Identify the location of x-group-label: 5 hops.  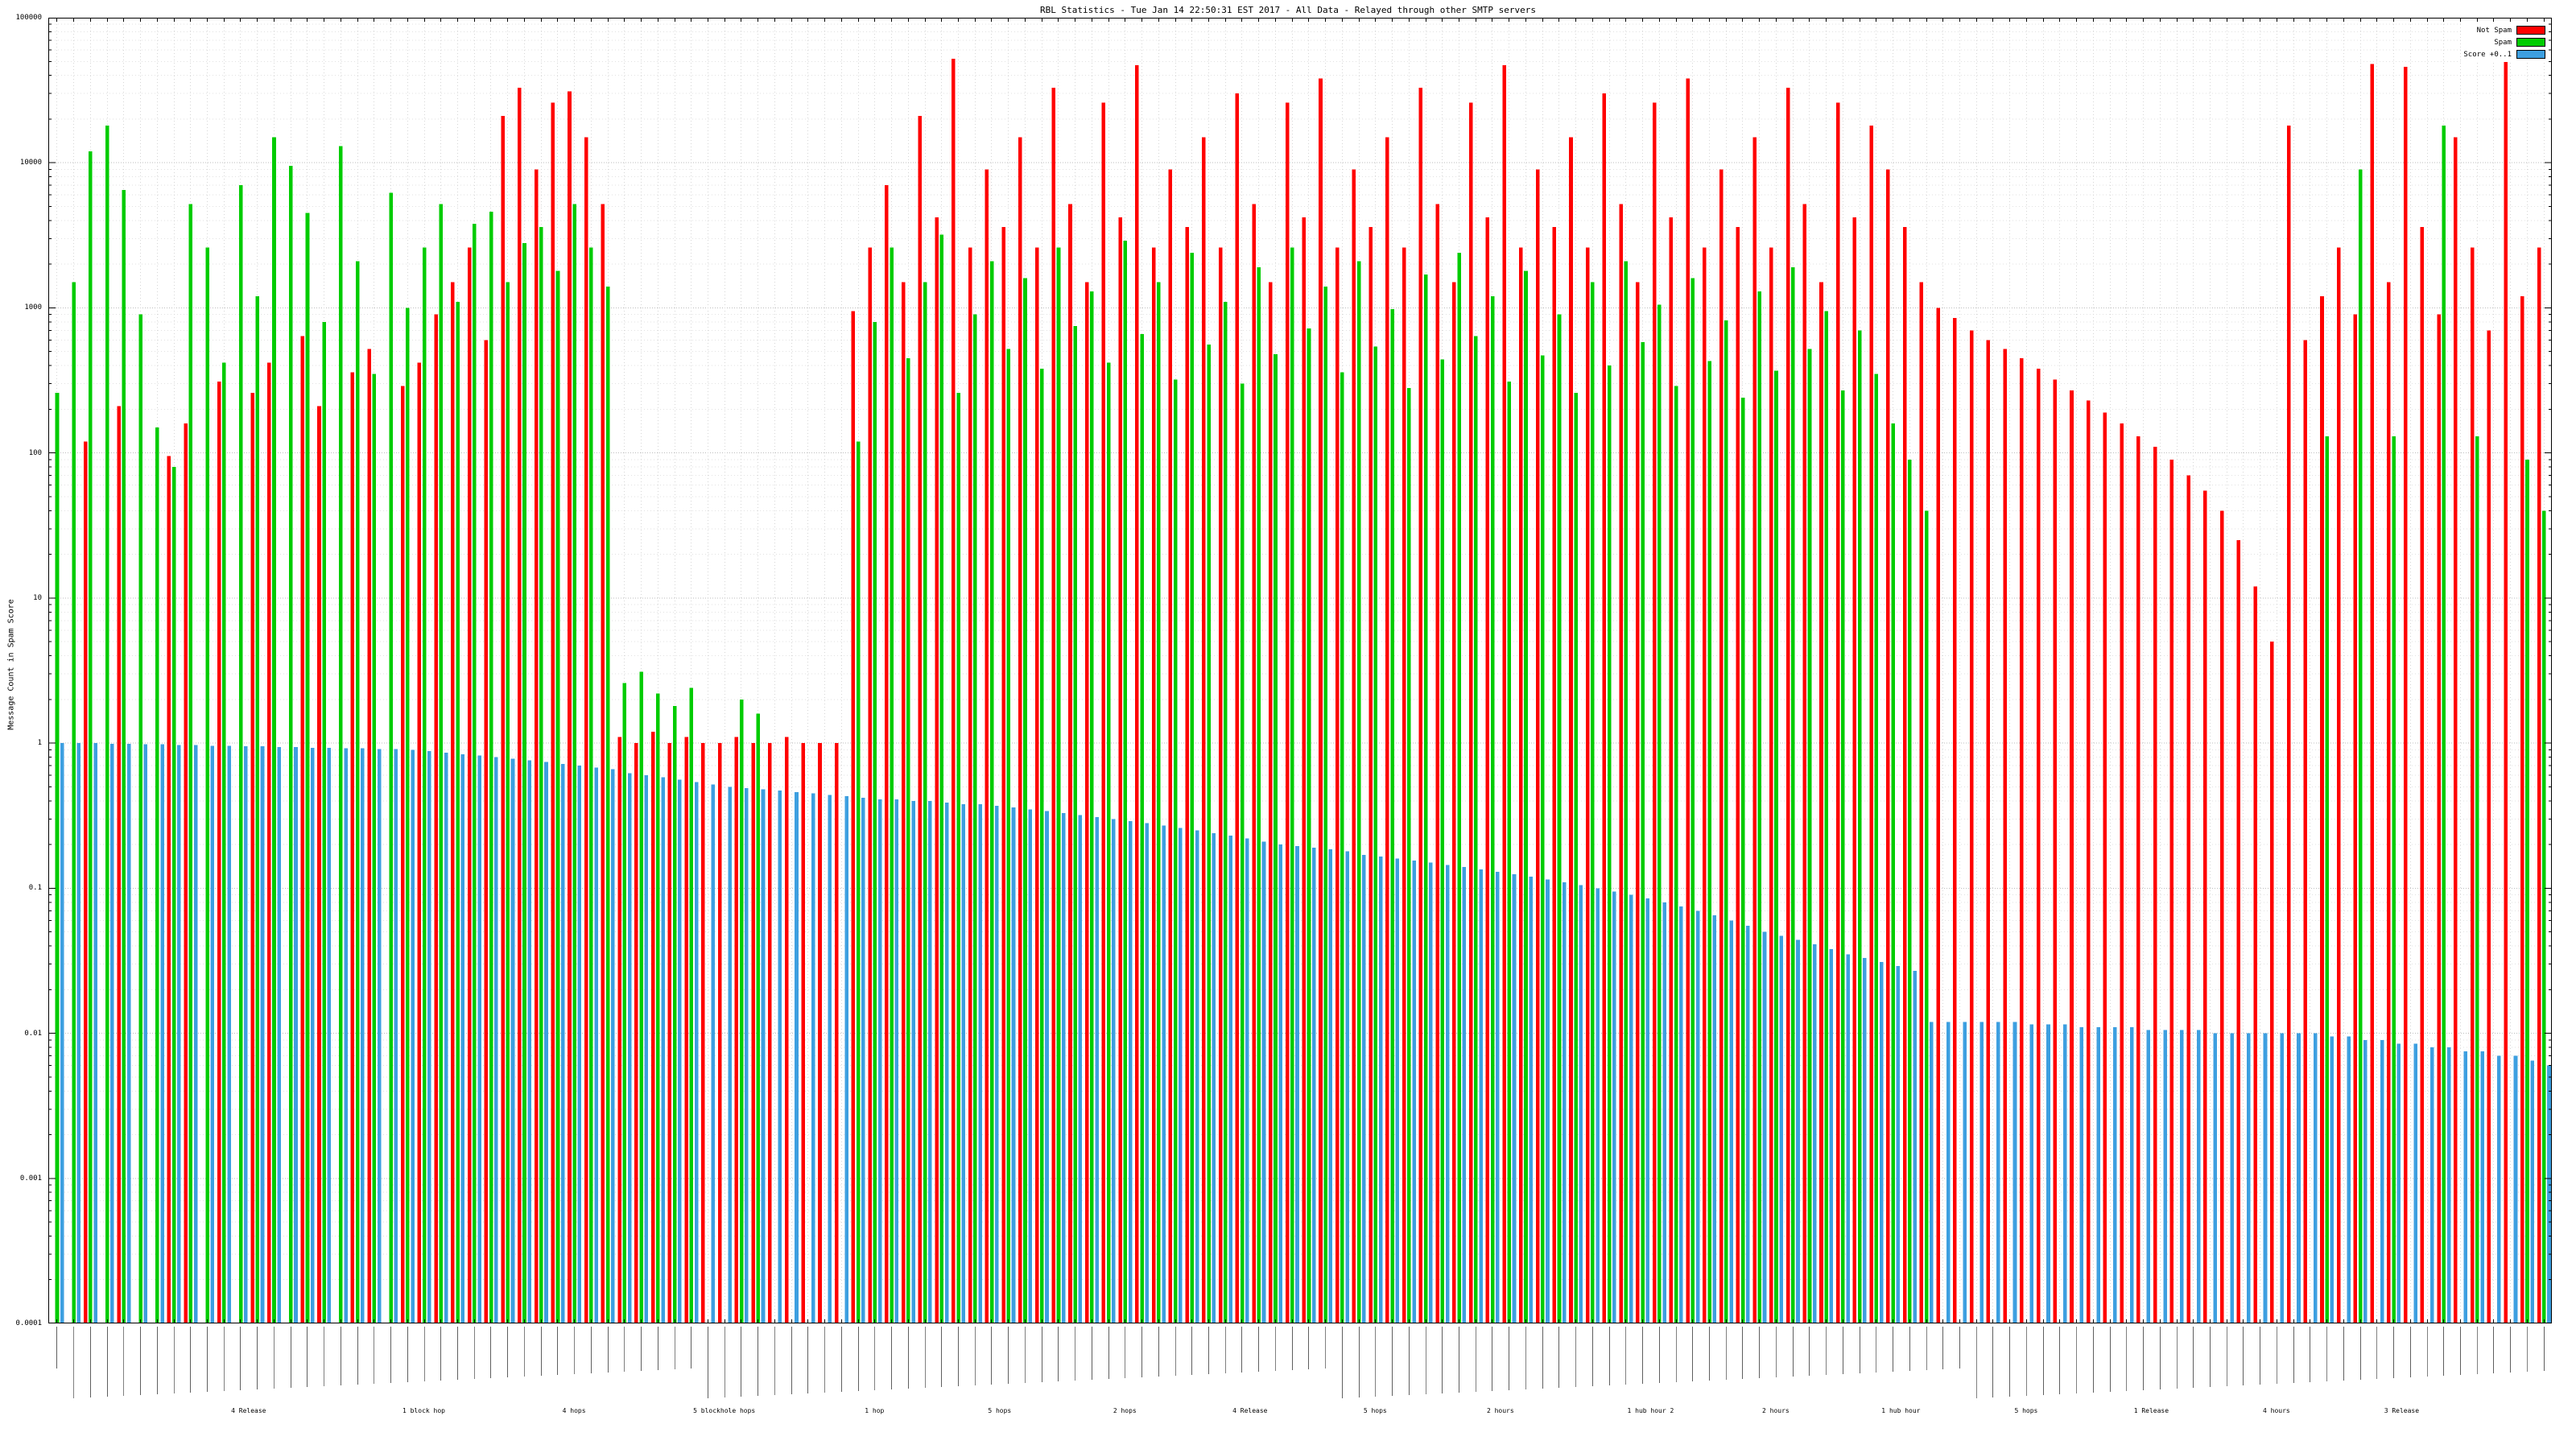
(1000, 1410).